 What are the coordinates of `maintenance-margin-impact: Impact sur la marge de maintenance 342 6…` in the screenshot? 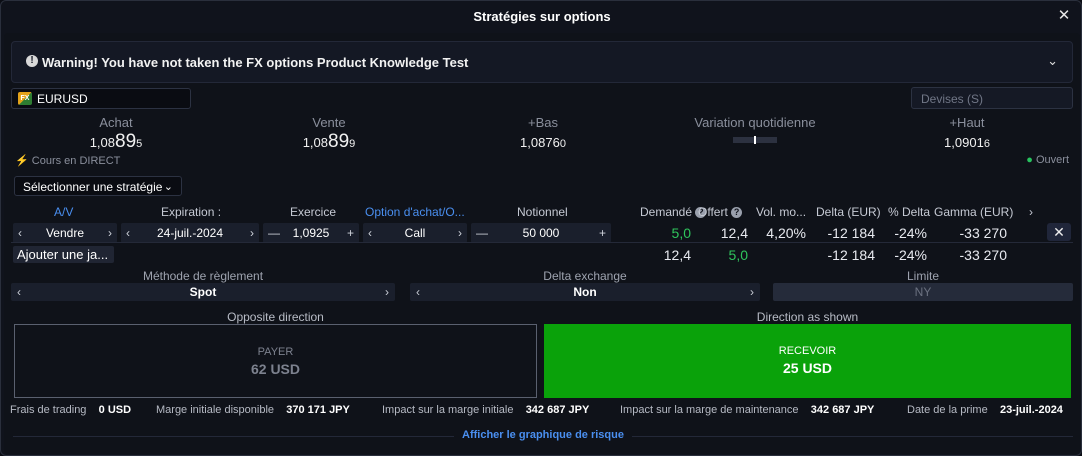 It's located at (747, 410).